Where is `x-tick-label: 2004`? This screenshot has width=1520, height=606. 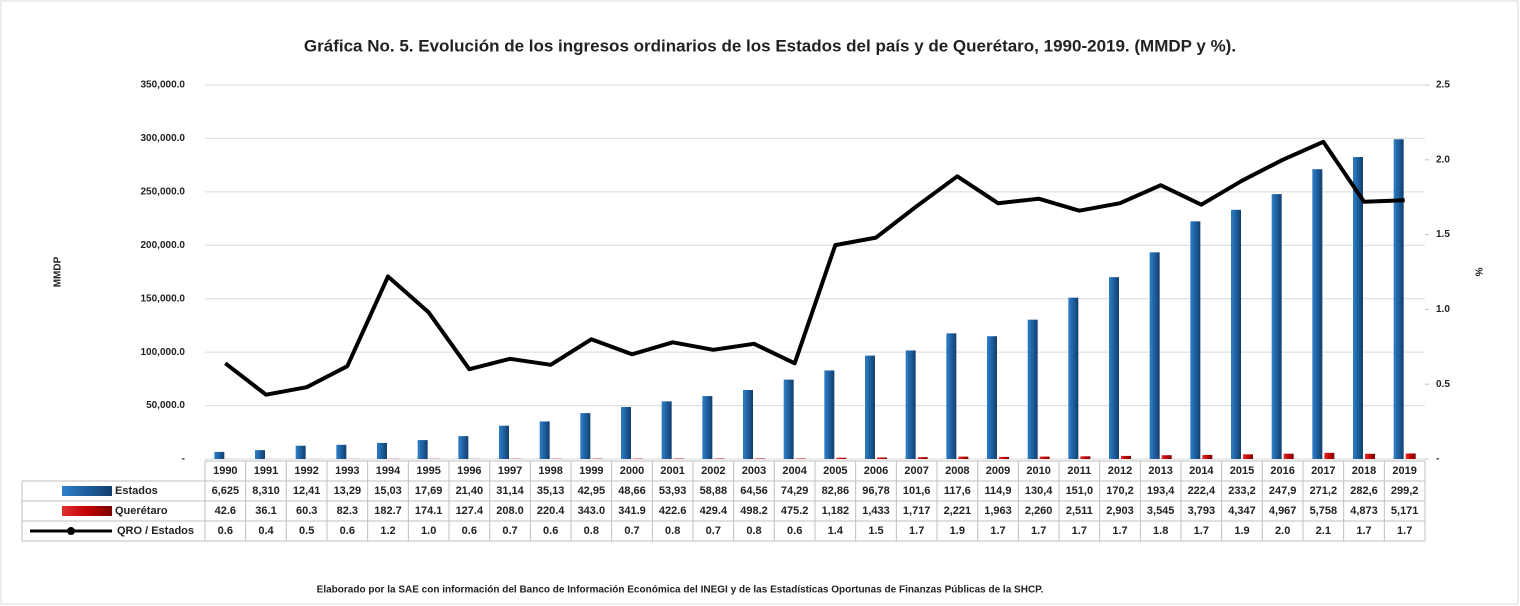 x-tick-label: 2004 is located at coordinates (794, 471).